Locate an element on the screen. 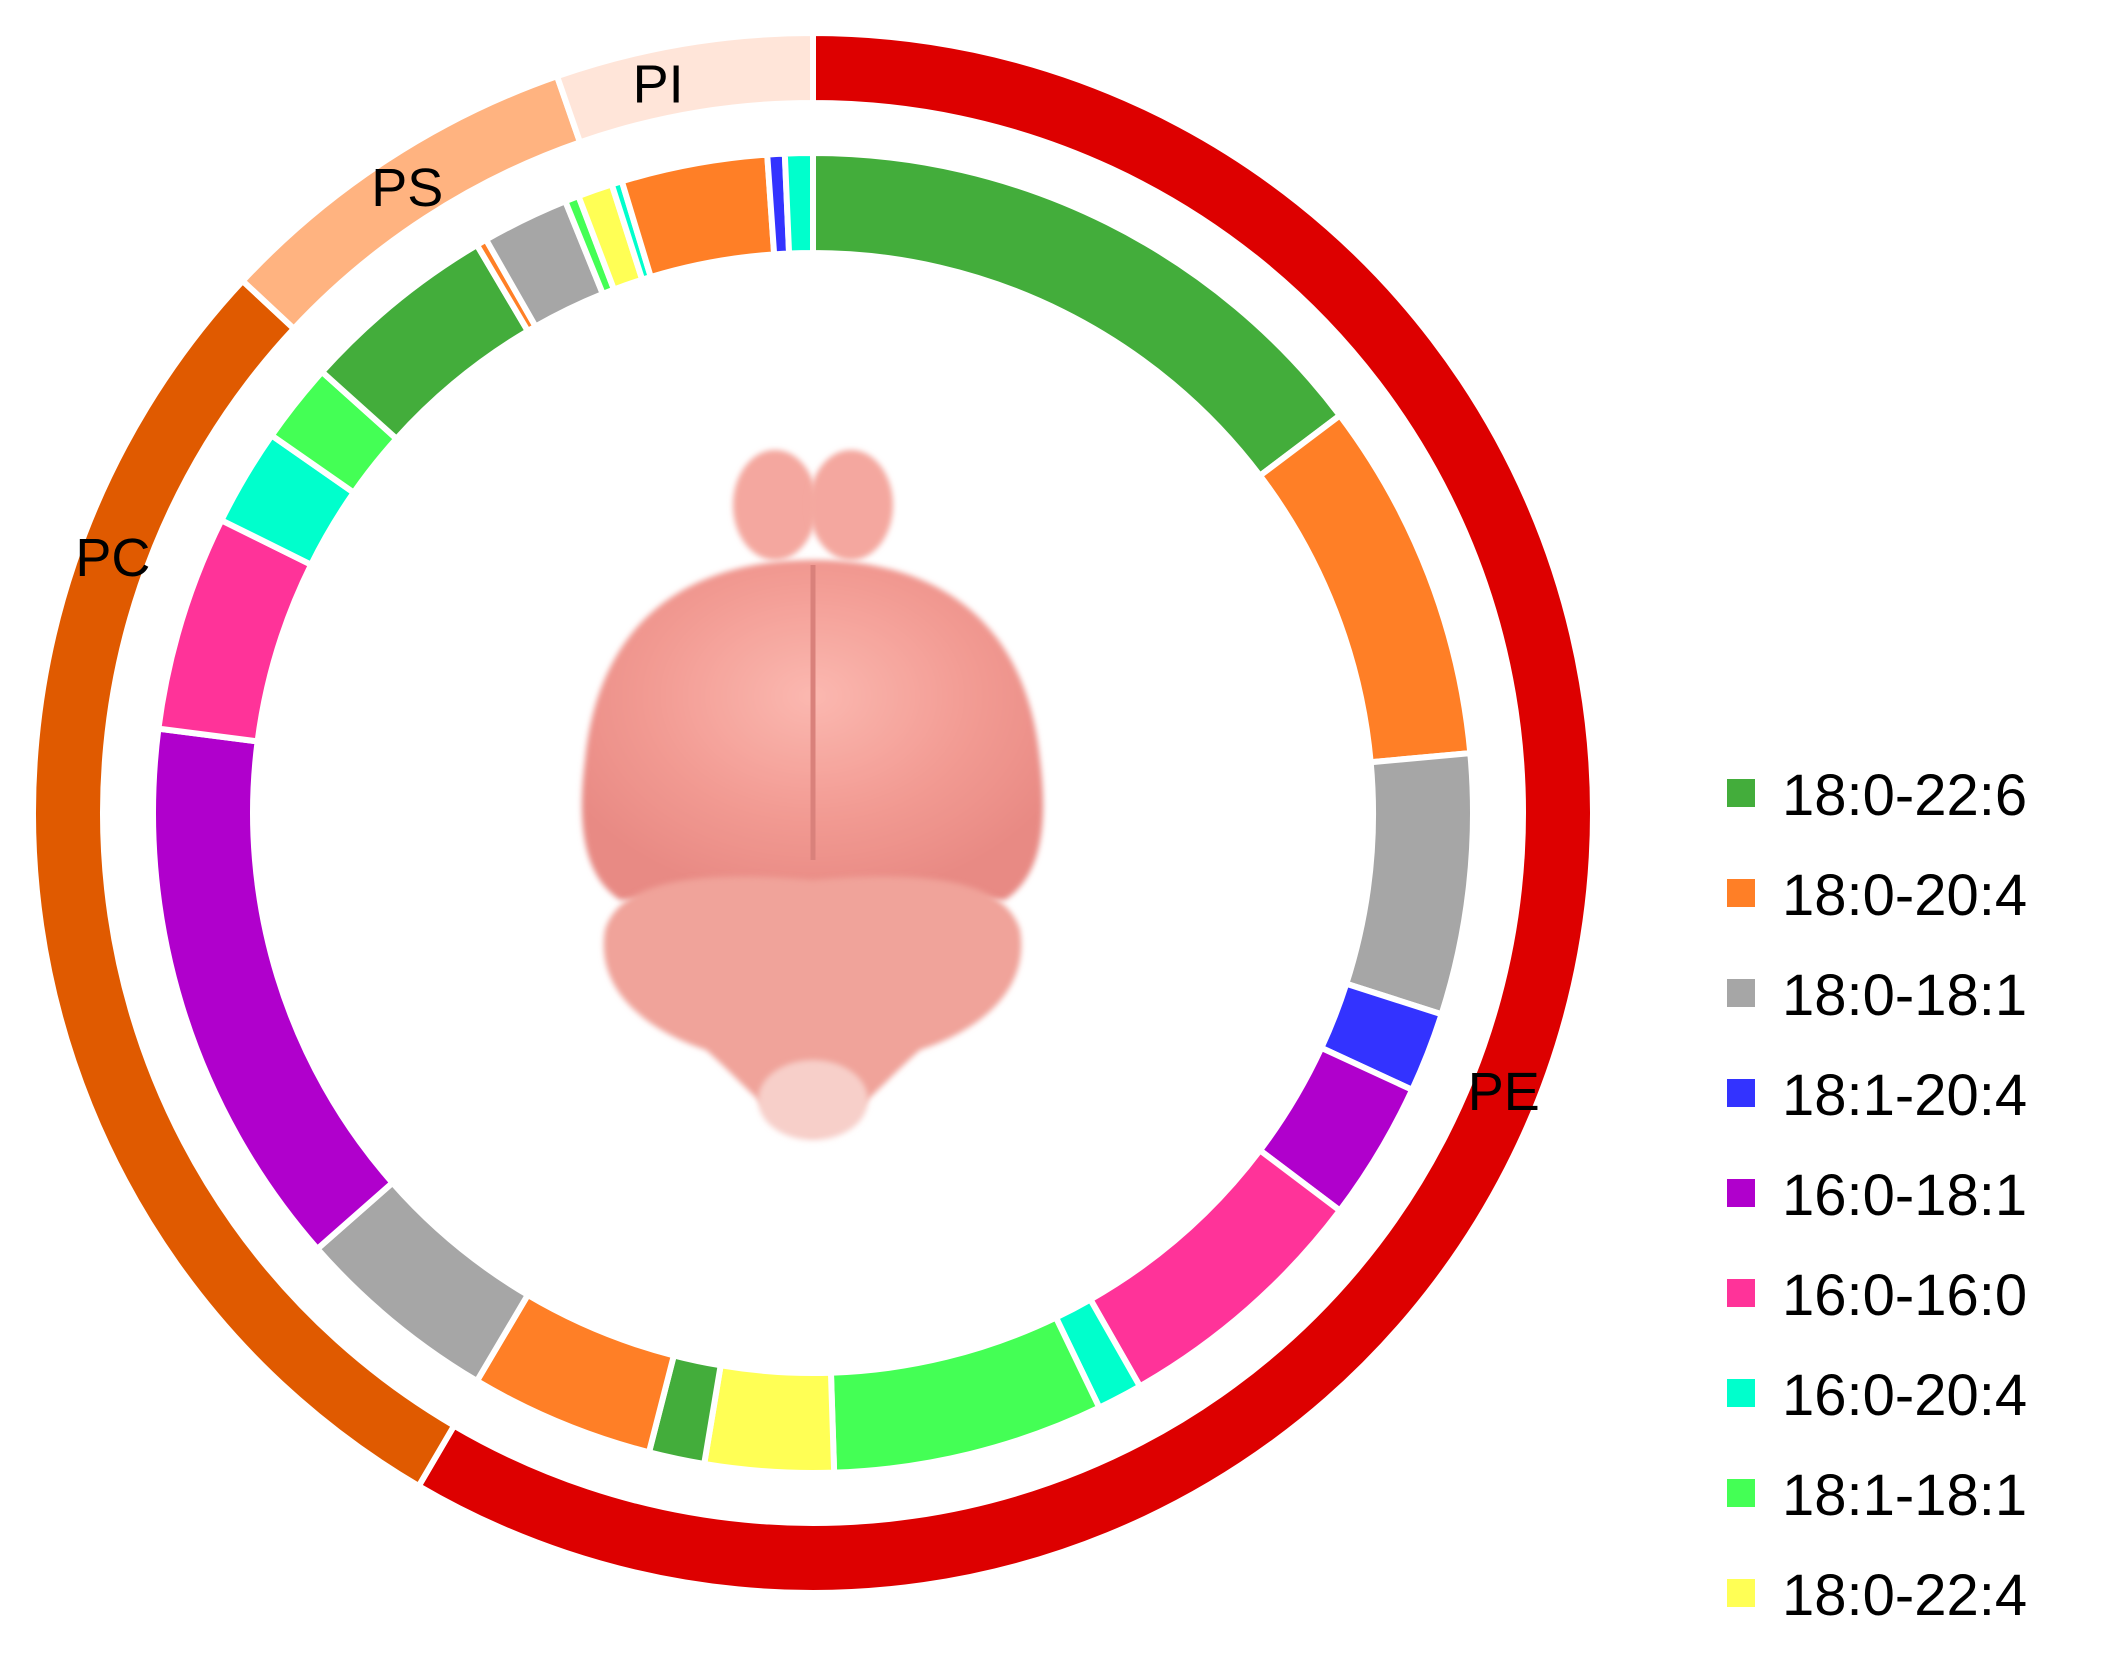 This screenshot has width=2103, height=1660. legend-label: 18:1-18:1 is located at coordinates (1904, 1495).